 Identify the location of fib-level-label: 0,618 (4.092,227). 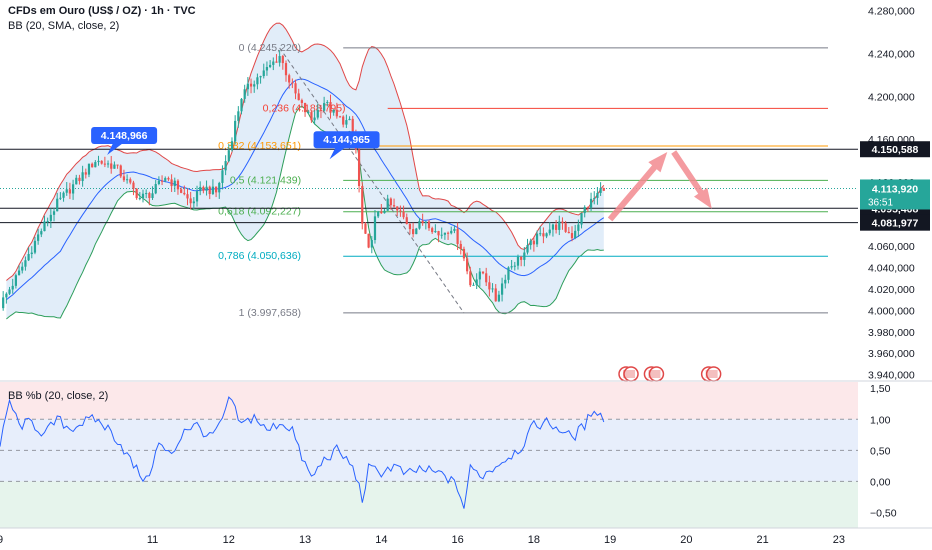
(259, 212).